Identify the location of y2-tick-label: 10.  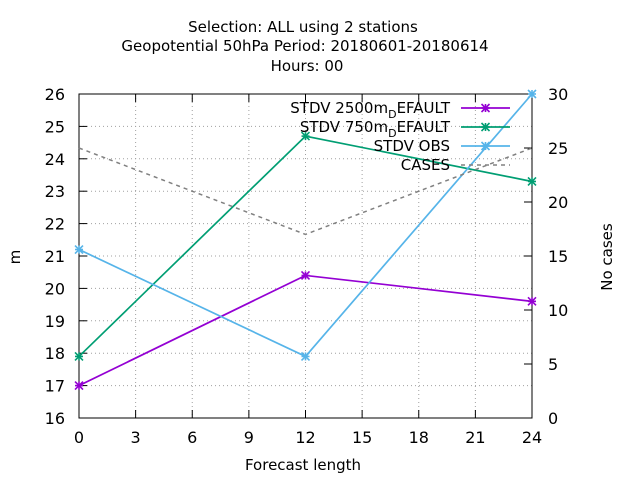
(558, 310).